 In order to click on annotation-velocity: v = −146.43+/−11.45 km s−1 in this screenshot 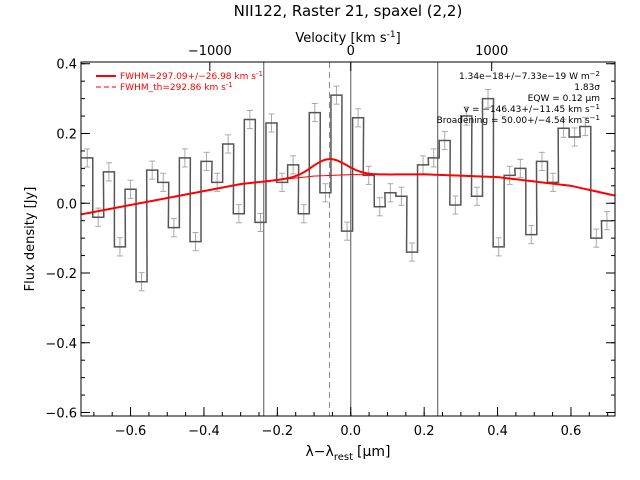, I will do `click(532, 109)`.